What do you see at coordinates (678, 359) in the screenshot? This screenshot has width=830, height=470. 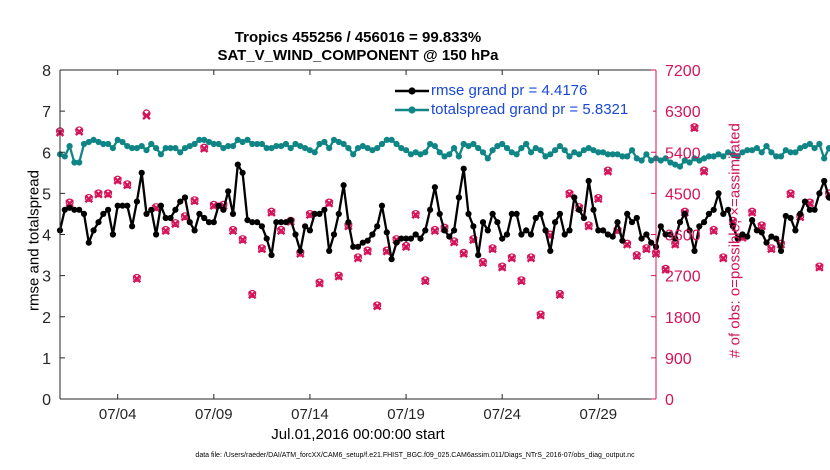 I see `y2-tick-label: 900` at bounding box center [678, 359].